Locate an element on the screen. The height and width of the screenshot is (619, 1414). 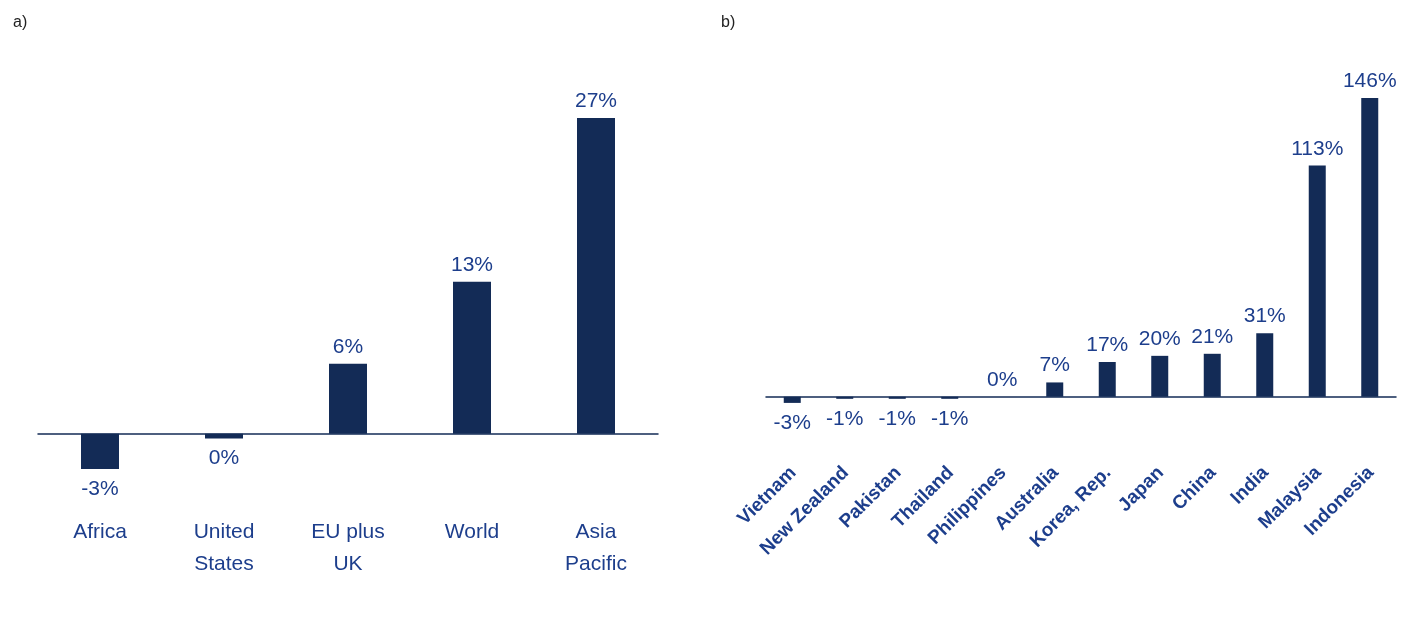
data-label: 113% is located at coordinates (1317, 147).